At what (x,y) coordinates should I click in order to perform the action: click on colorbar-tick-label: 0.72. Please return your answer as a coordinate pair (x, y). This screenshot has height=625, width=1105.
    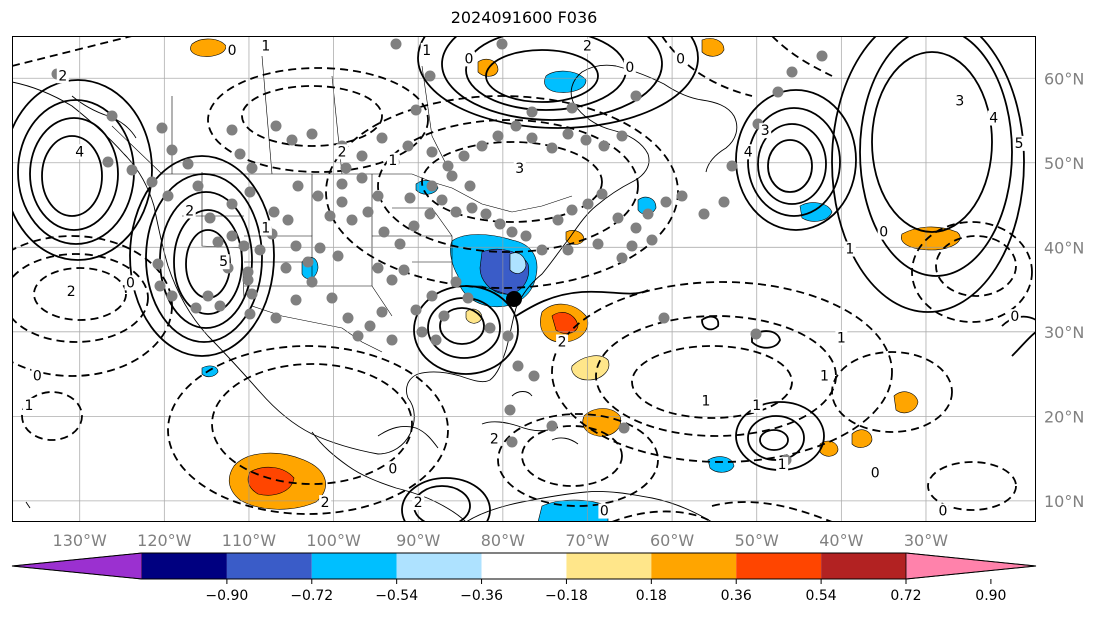
    Looking at the image, I should click on (905, 596).